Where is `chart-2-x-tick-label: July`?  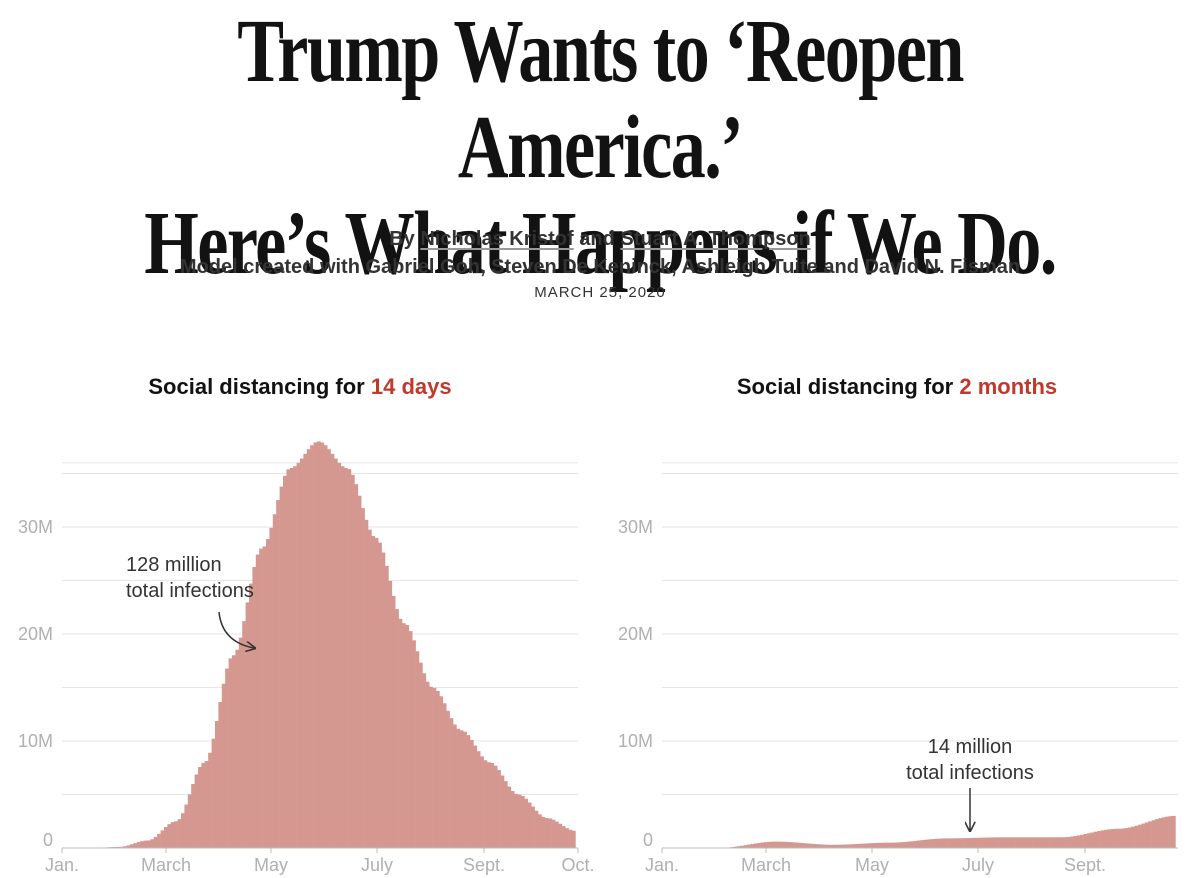 chart-2-x-tick-label: July is located at coordinates (978, 865).